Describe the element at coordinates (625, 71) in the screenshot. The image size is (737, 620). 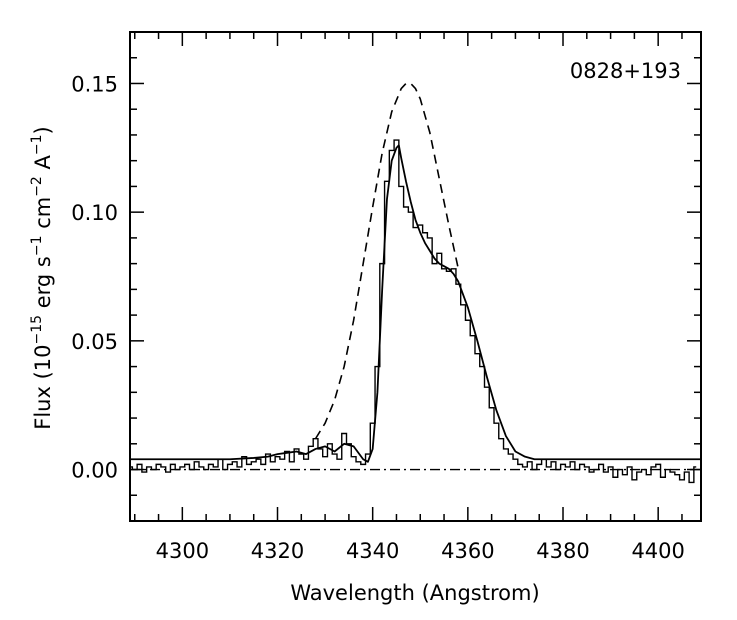
I see `object-annotation: 0828+193` at that location.